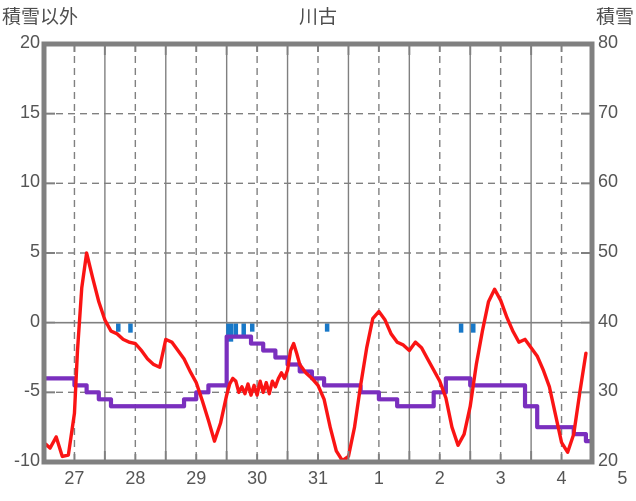 The width and height of the screenshot is (636, 501). Describe the element at coordinates (34, 320) in the screenshot. I see `y-axis-left-tick: 0` at that location.